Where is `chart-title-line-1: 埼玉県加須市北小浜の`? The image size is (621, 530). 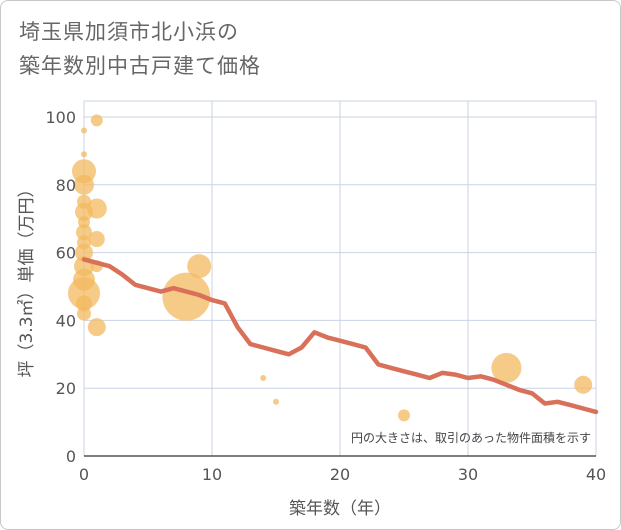
chart-title-line-1: 埼玉県加須市北小浜の is located at coordinates (129, 32).